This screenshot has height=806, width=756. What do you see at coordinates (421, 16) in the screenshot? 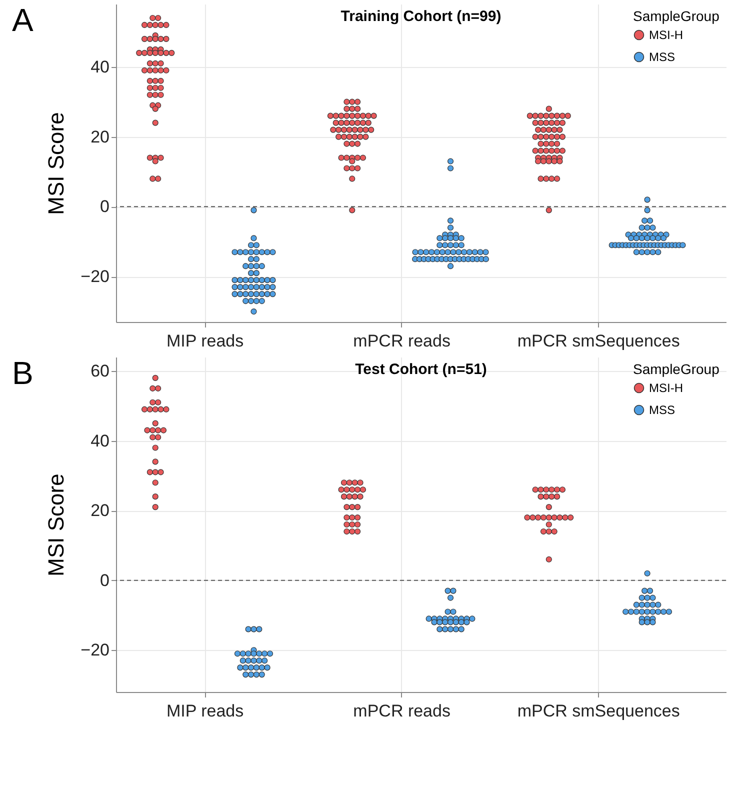
I see `chart-title: Training Cohort (n=99)` at bounding box center [421, 16].